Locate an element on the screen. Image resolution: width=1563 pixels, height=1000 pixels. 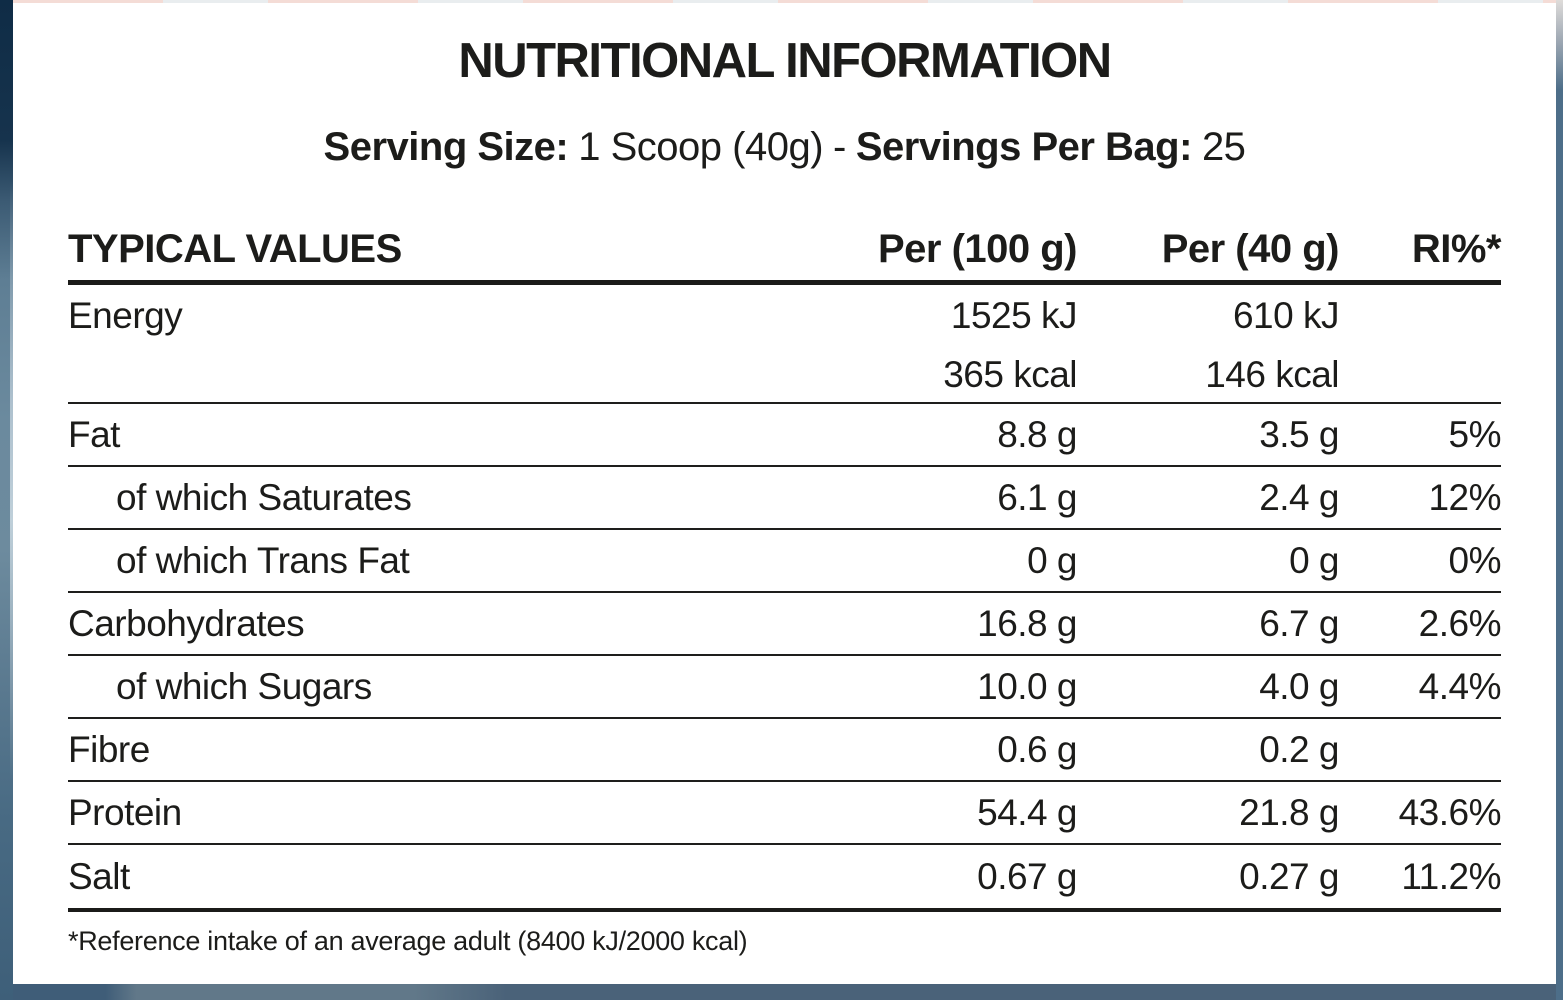
row-label: of which Sugars is located at coordinates (244, 686).